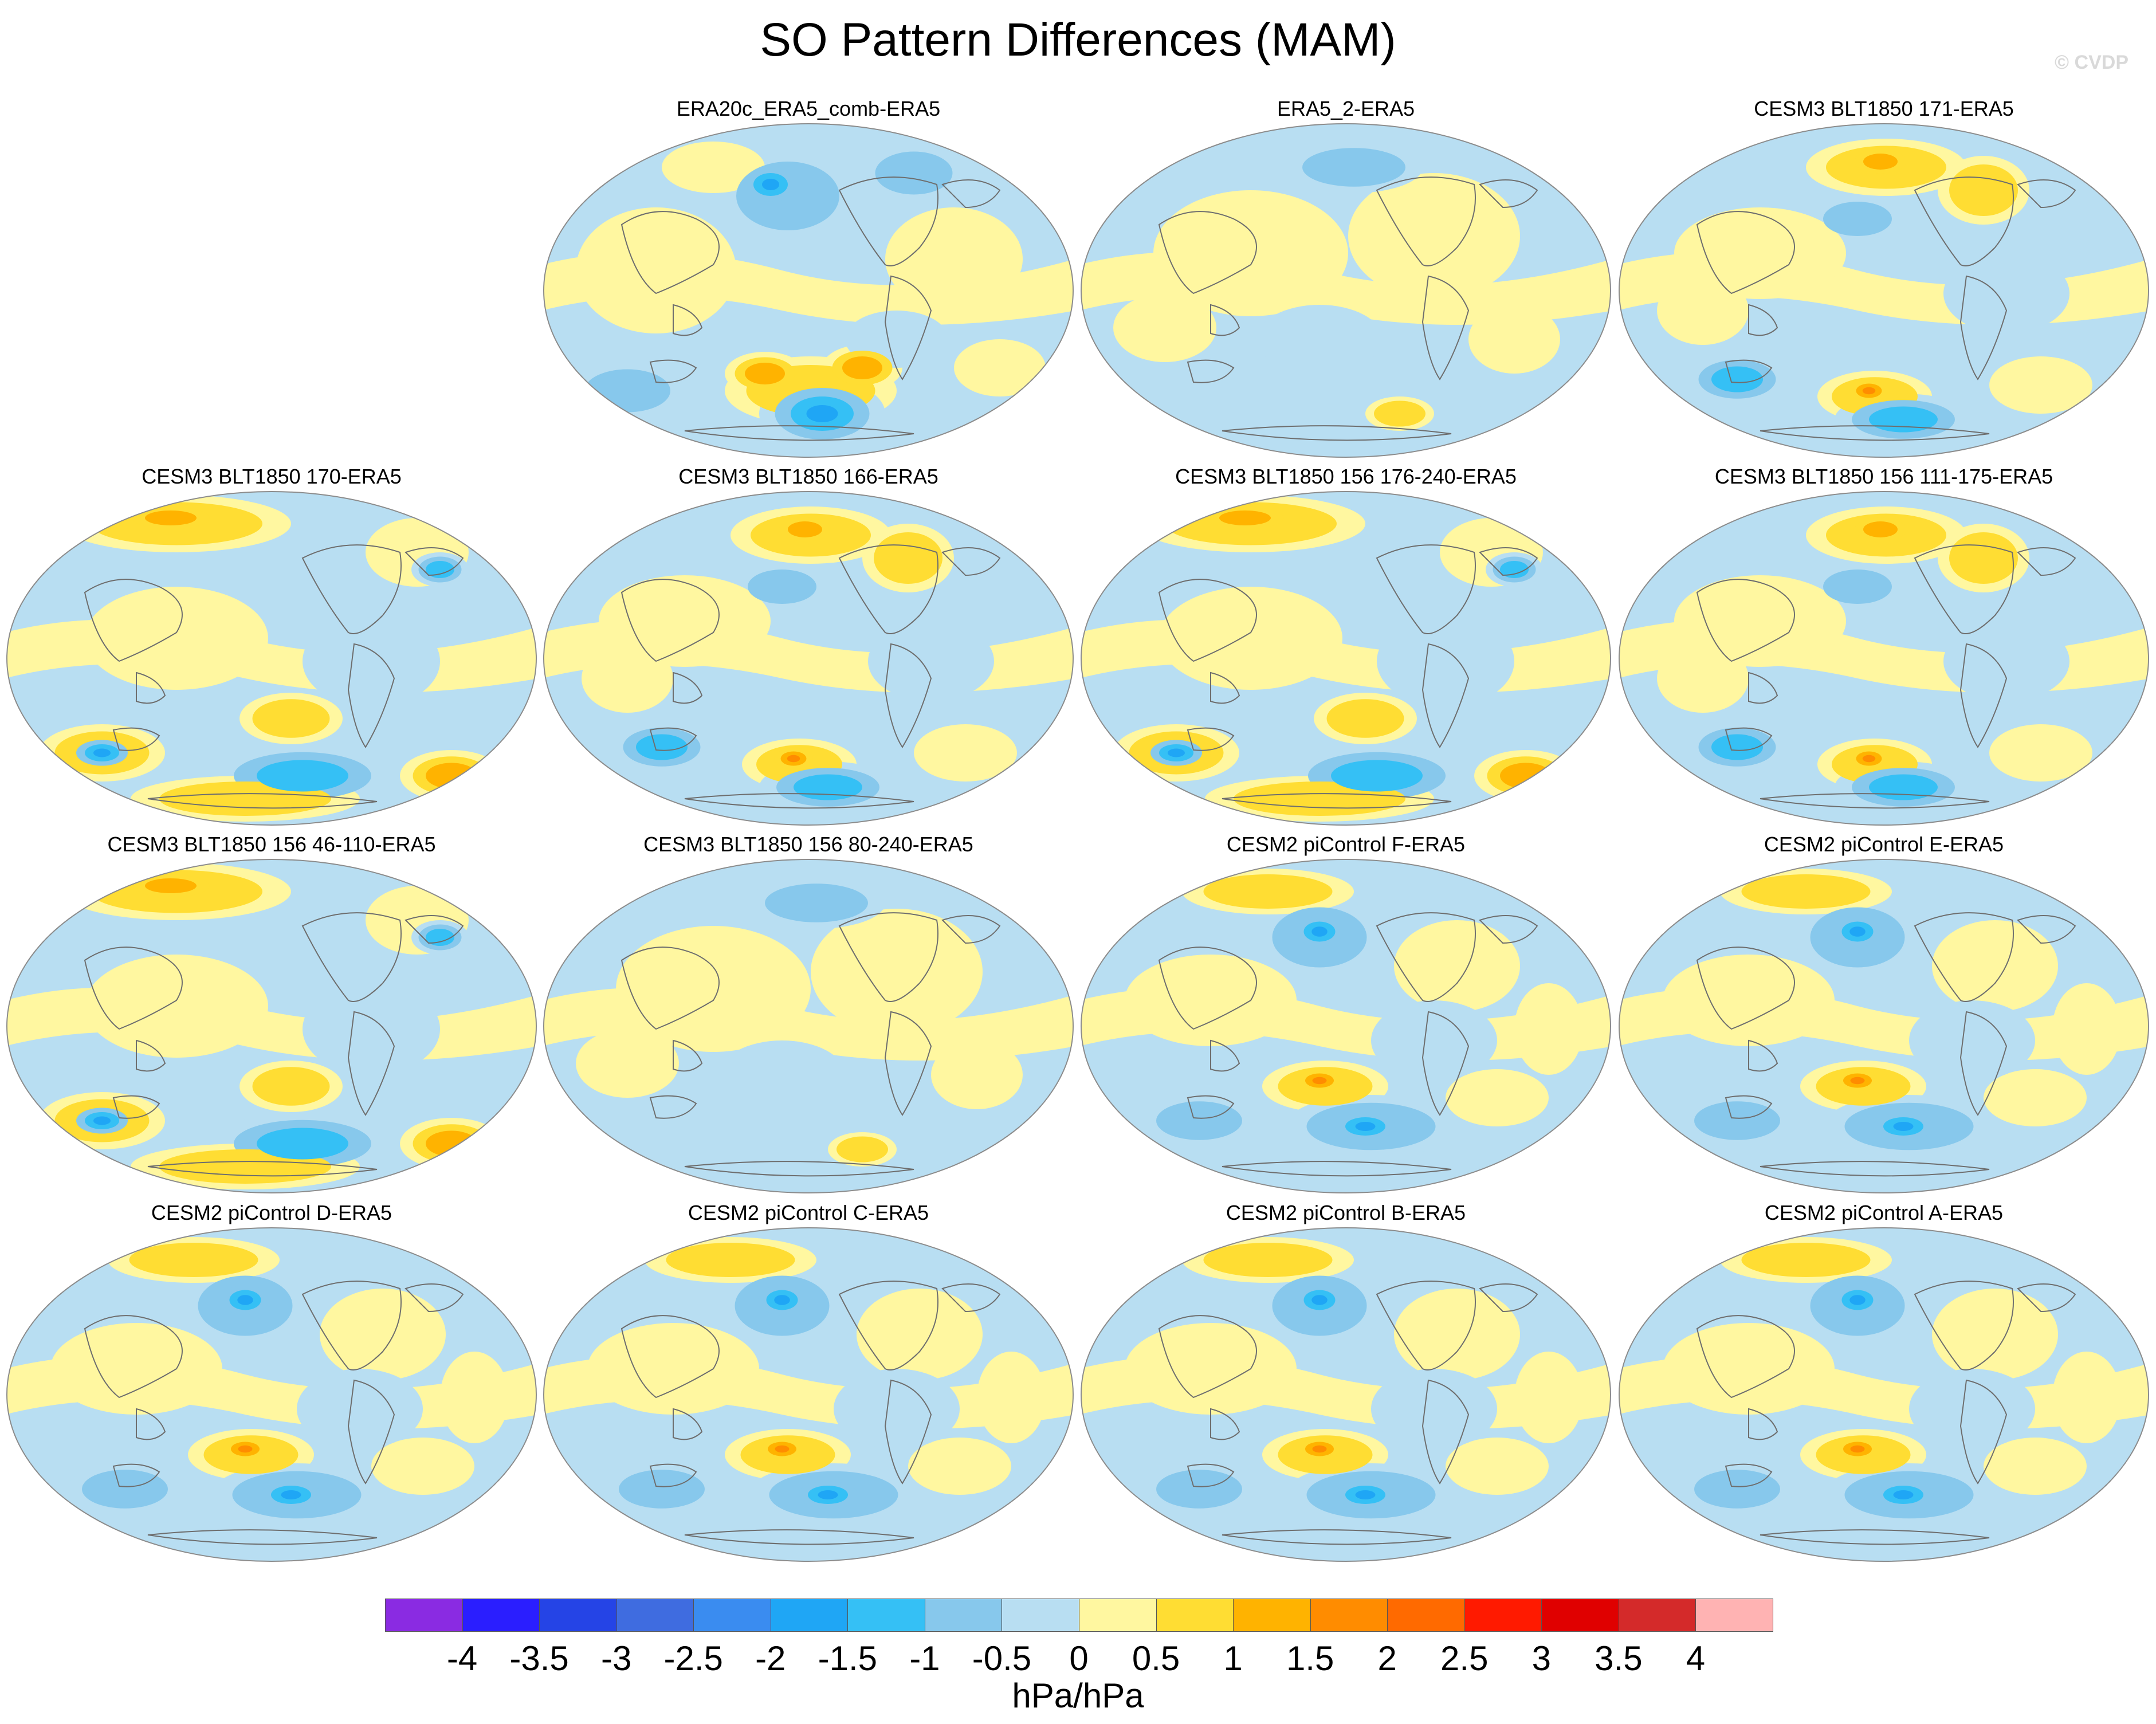  I want to click on colorbar-tick-label: -0.5, so click(1002, 1659).